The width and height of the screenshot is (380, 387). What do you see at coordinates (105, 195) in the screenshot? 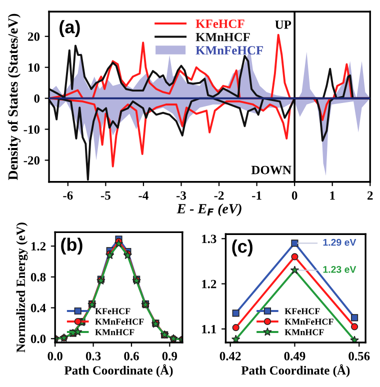
I see `x-tick-label: -5` at bounding box center [105, 195].